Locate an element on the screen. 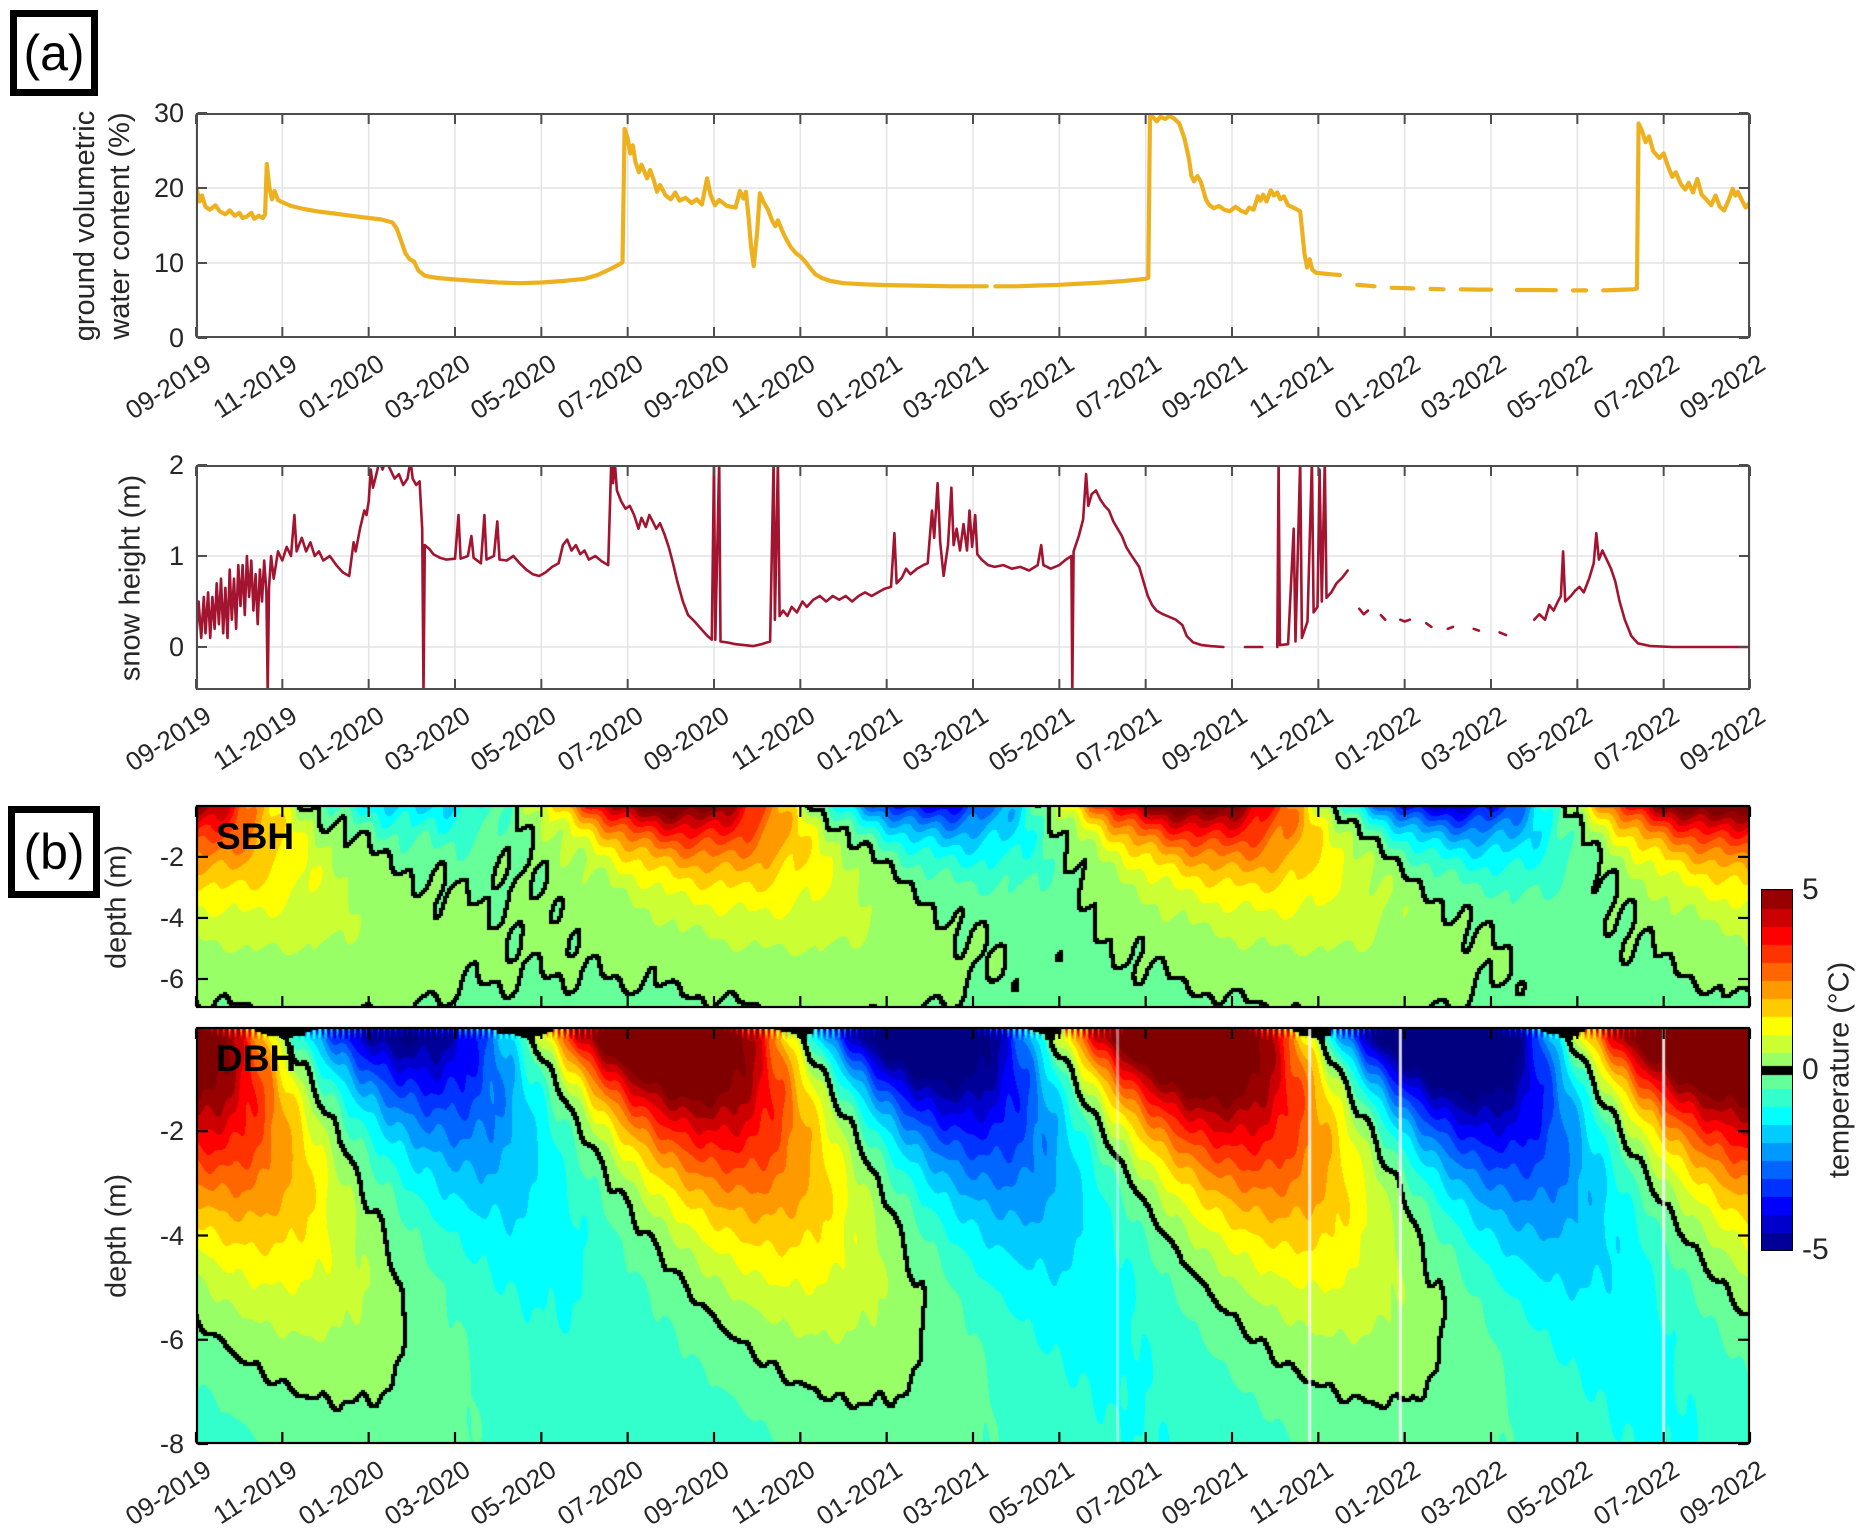 This screenshot has width=1861, height=1536. y-tick-label: 1 is located at coordinates (176, 556).